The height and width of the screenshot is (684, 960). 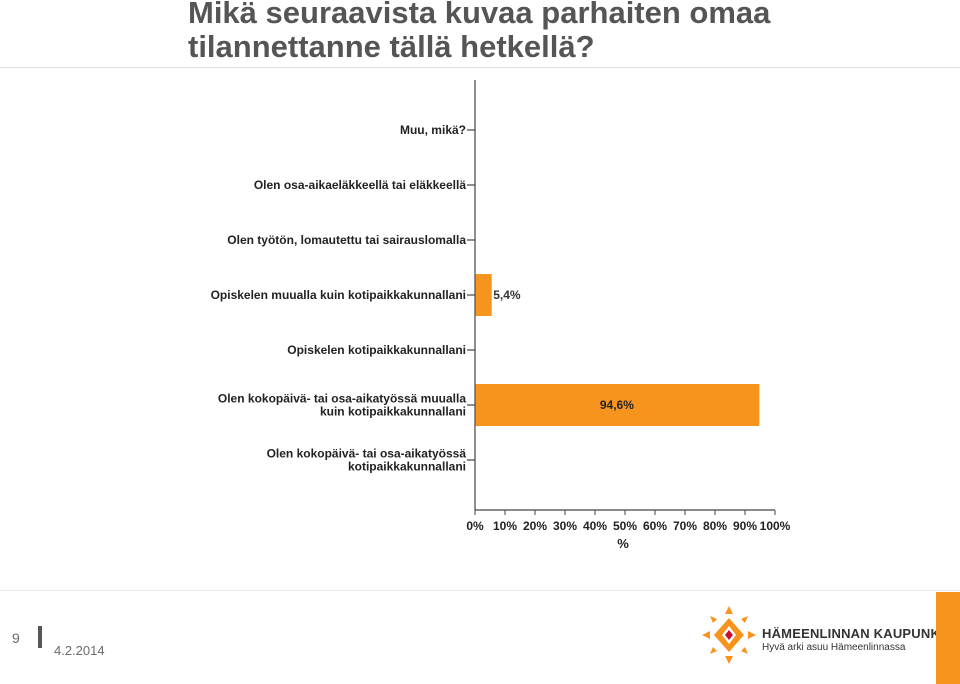 I want to click on footer-divider, so click(x=480, y=590).